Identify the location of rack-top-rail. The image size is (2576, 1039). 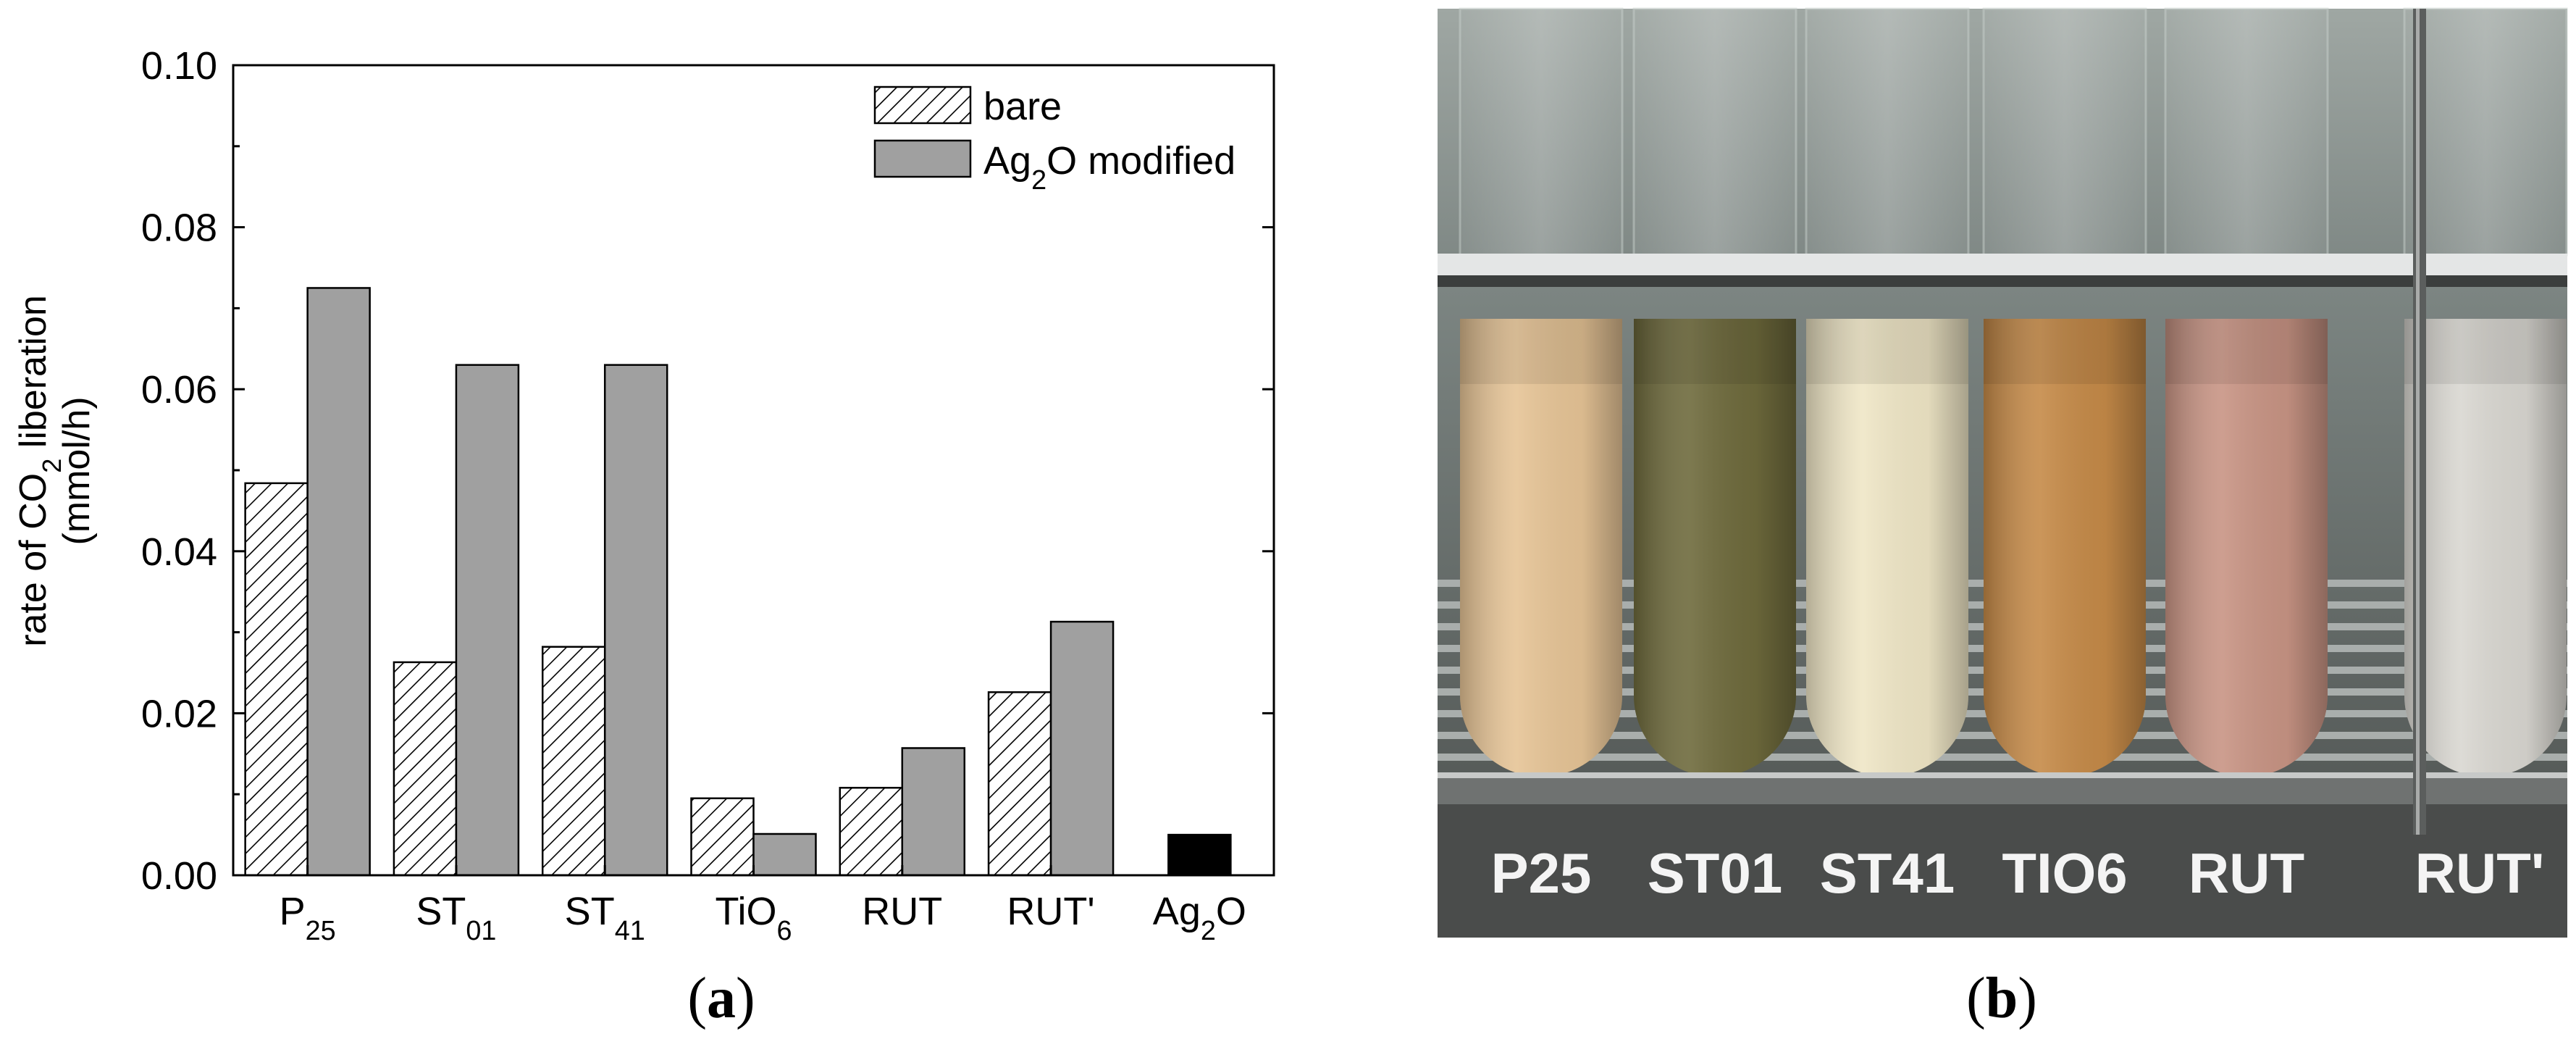
(2002, 264).